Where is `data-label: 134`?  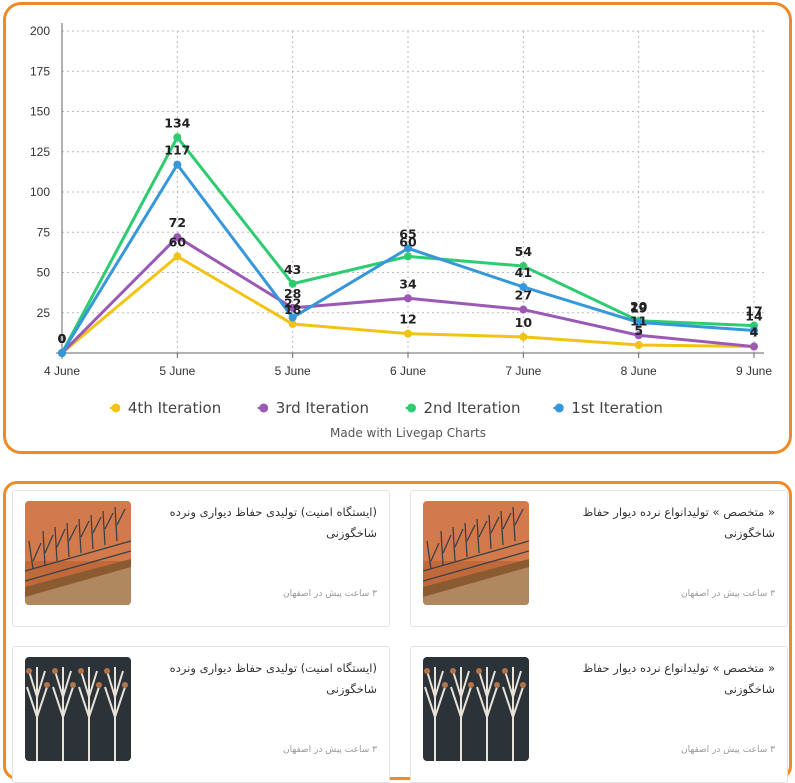 data-label: 134 is located at coordinates (177, 122).